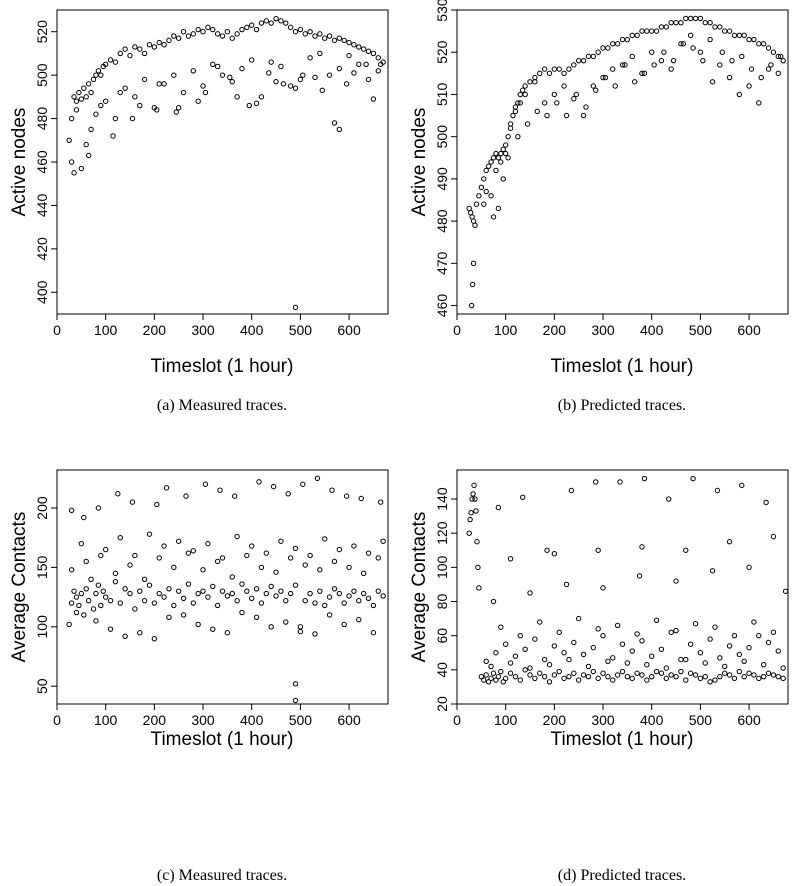  Describe the element at coordinates (457, 720) in the screenshot. I see `x-tick-label: 0` at that location.